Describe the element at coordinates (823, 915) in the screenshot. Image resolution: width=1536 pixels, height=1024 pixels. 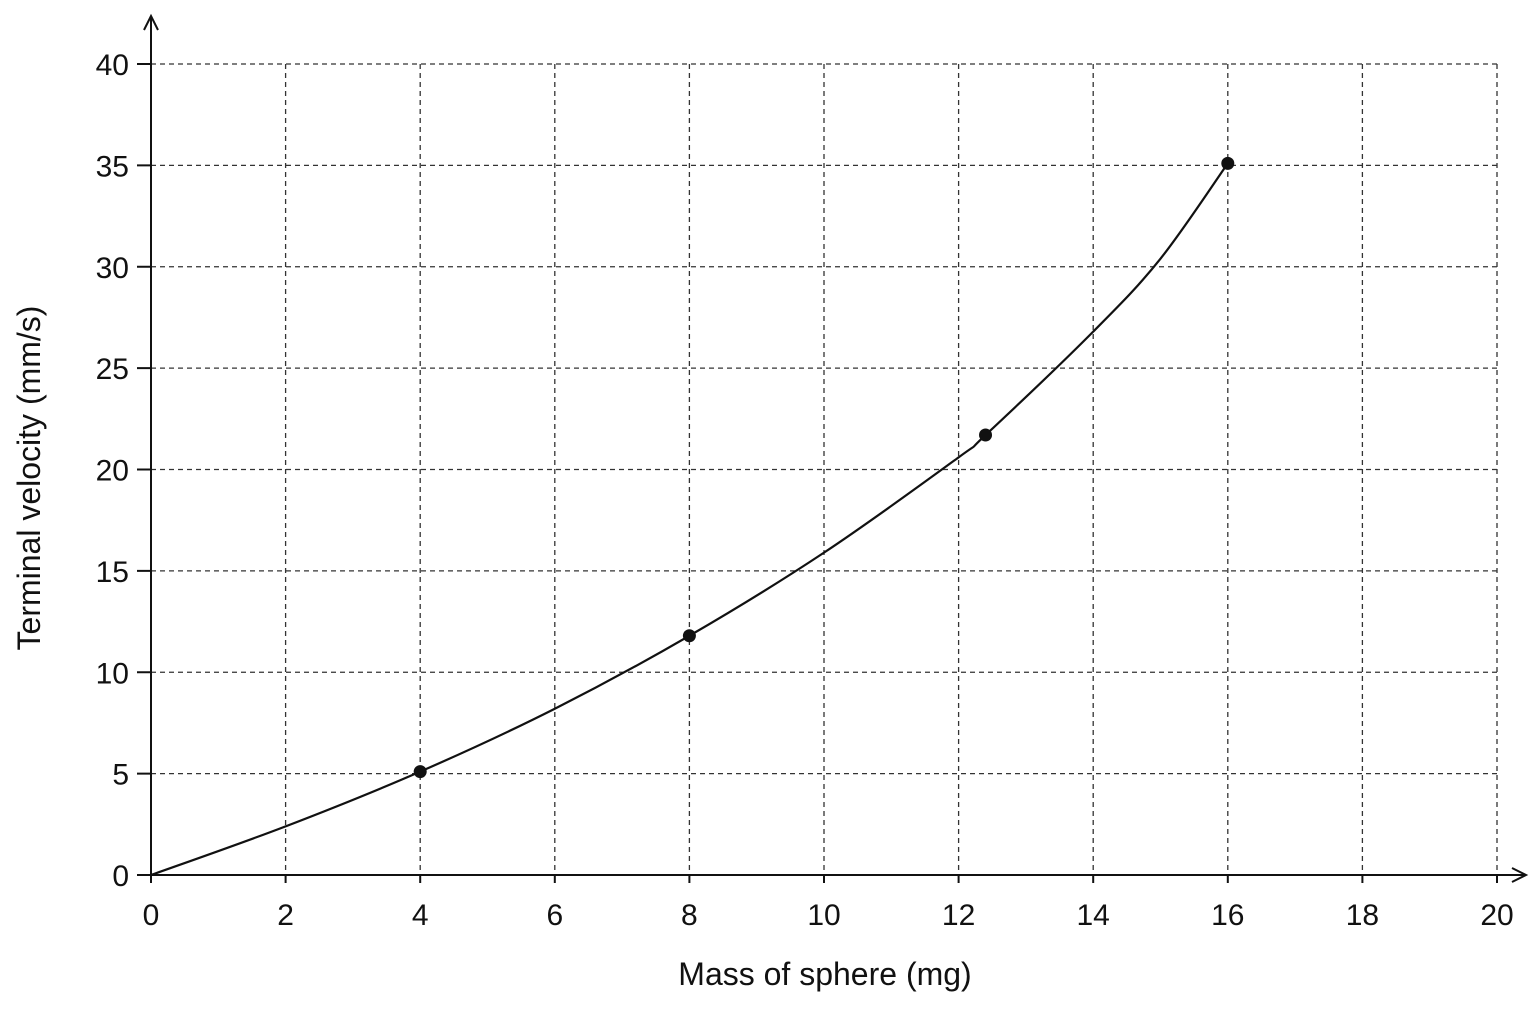
I see `x-tick-label: 10` at that location.